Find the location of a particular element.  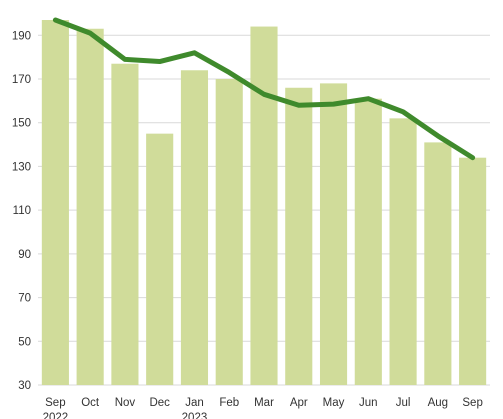

x-tick-label: Dec is located at coordinates (159, 403).